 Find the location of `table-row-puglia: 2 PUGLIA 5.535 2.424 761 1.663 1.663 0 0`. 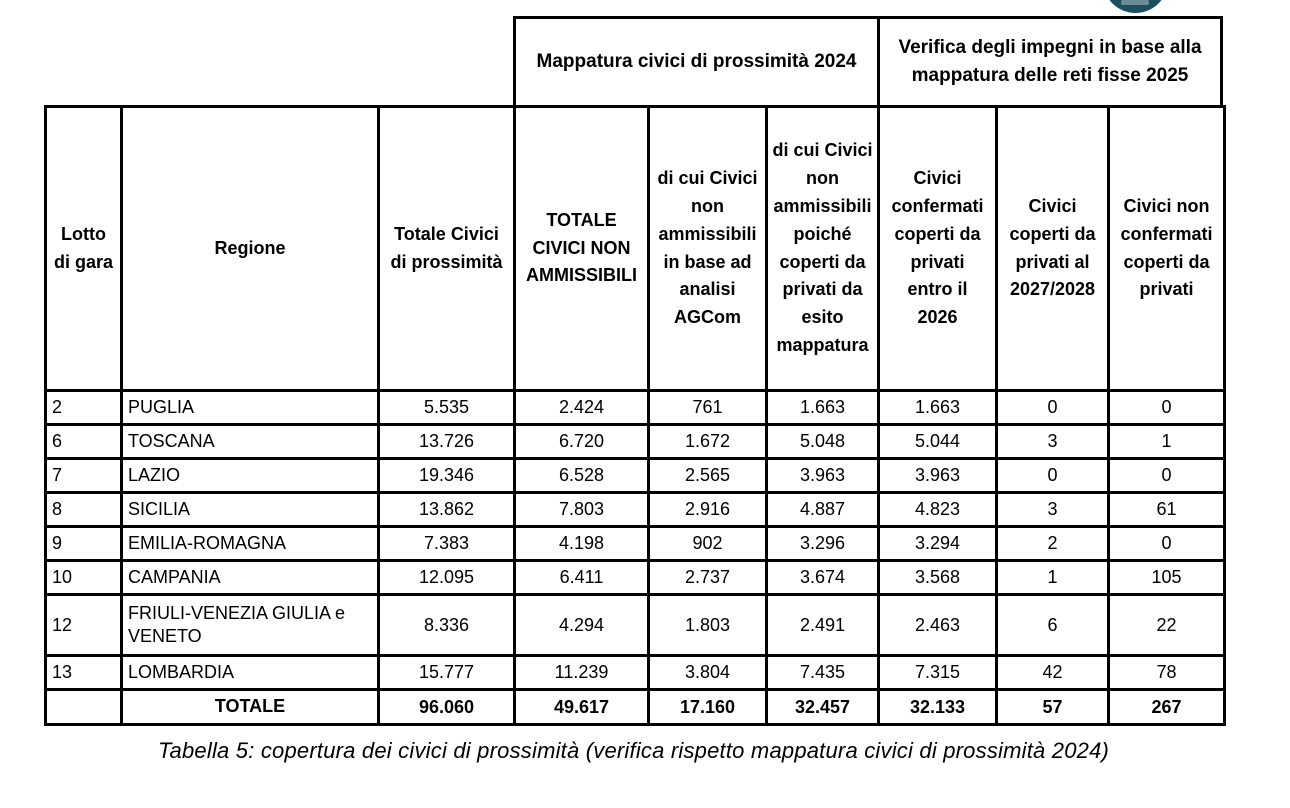

table-row-puglia: 2 PUGLIA 5.535 2.424 761 1.663 1.663 0 0 is located at coordinates (635, 407).